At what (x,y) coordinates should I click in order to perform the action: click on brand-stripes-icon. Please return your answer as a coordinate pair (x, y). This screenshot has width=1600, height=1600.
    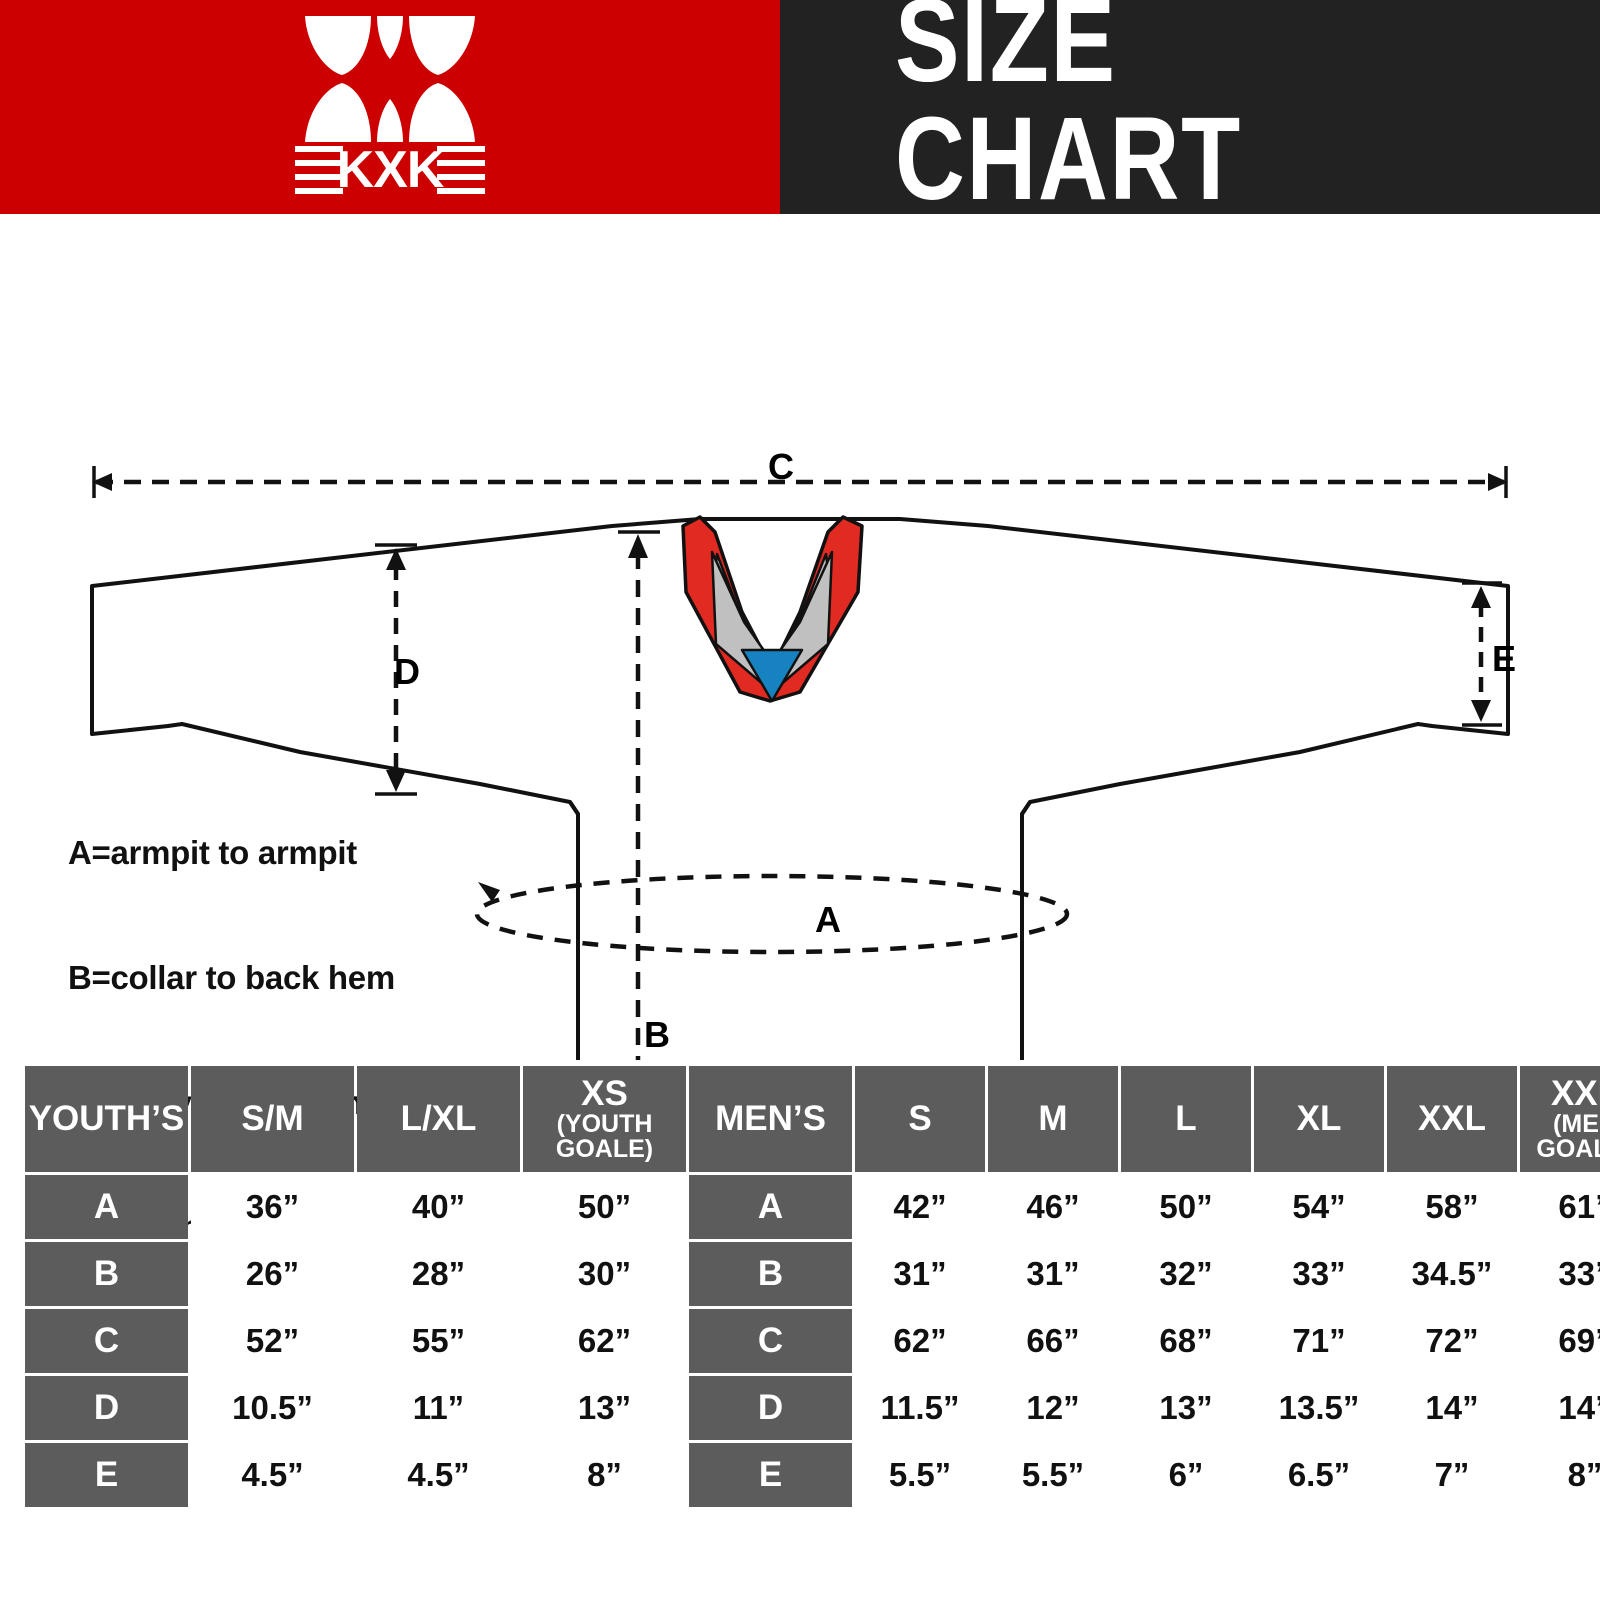
    Looking at the image, I should click on (390, 170).